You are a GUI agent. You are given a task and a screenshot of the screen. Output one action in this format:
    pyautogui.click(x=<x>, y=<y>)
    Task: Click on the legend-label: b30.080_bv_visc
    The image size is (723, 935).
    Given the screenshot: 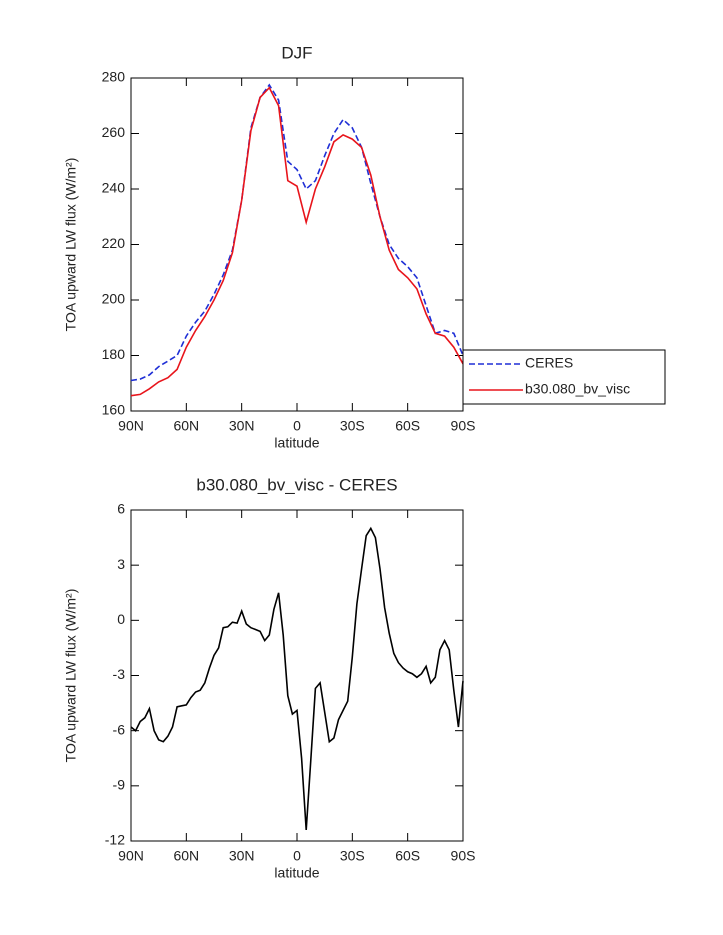 What is the action you would take?
    pyautogui.click(x=577, y=389)
    